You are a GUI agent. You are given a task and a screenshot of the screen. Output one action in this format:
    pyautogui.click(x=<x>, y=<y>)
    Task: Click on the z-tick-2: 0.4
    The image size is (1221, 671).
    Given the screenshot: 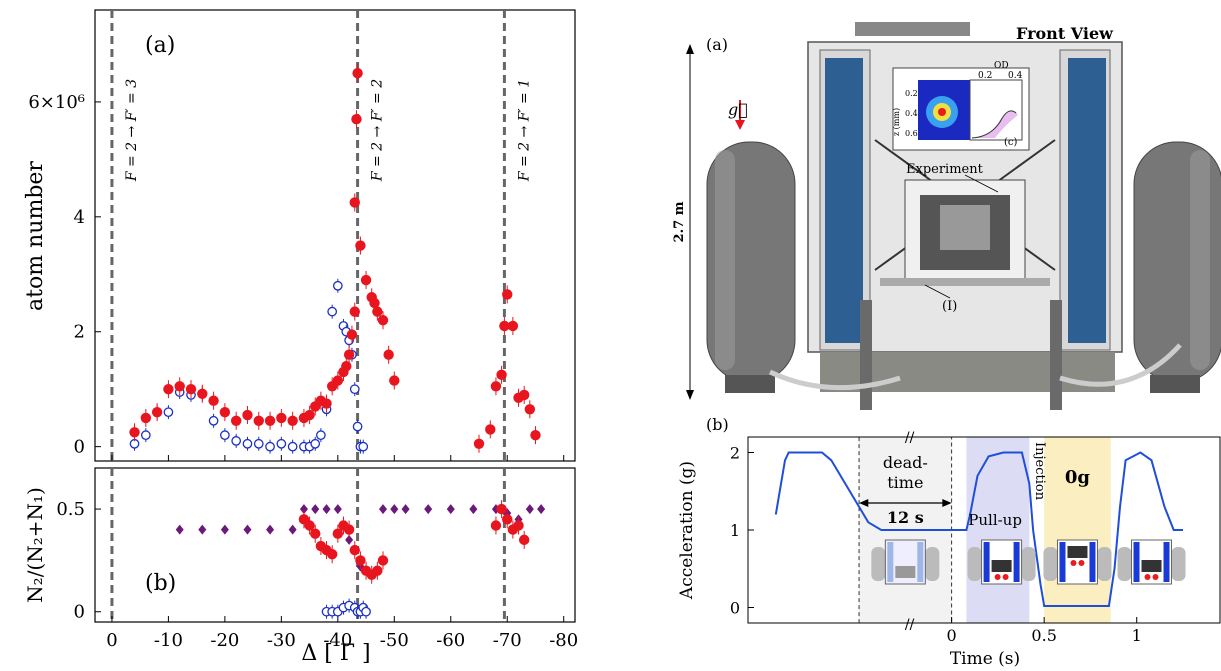 What is the action you would take?
    pyautogui.click(x=911, y=113)
    